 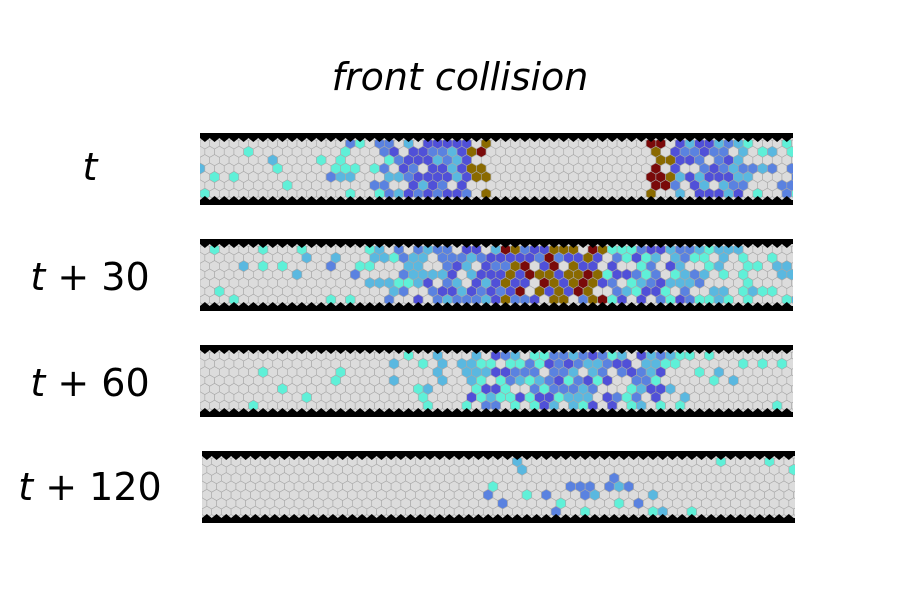 I want to click on hex-cells, so click(x=496, y=381).